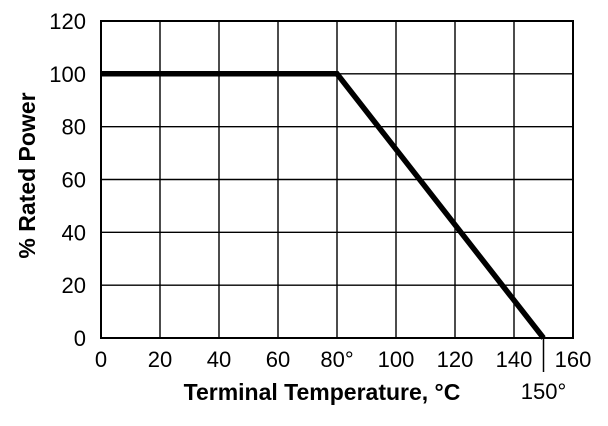 This screenshot has width=608, height=426. What do you see at coordinates (80, 338) in the screenshot?
I see `y-tick-label: 0` at bounding box center [80, 338].